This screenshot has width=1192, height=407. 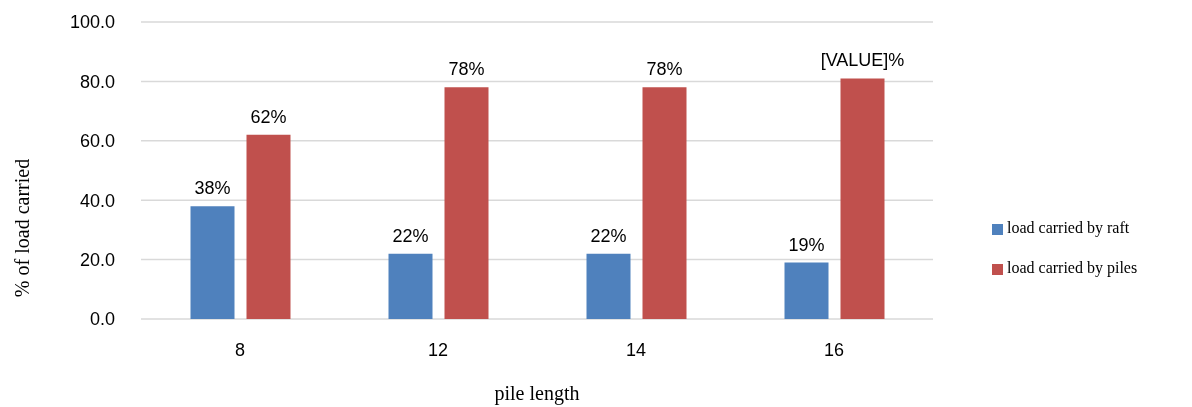 I want to click on data-label: 19%, so click(x=806, y=244).